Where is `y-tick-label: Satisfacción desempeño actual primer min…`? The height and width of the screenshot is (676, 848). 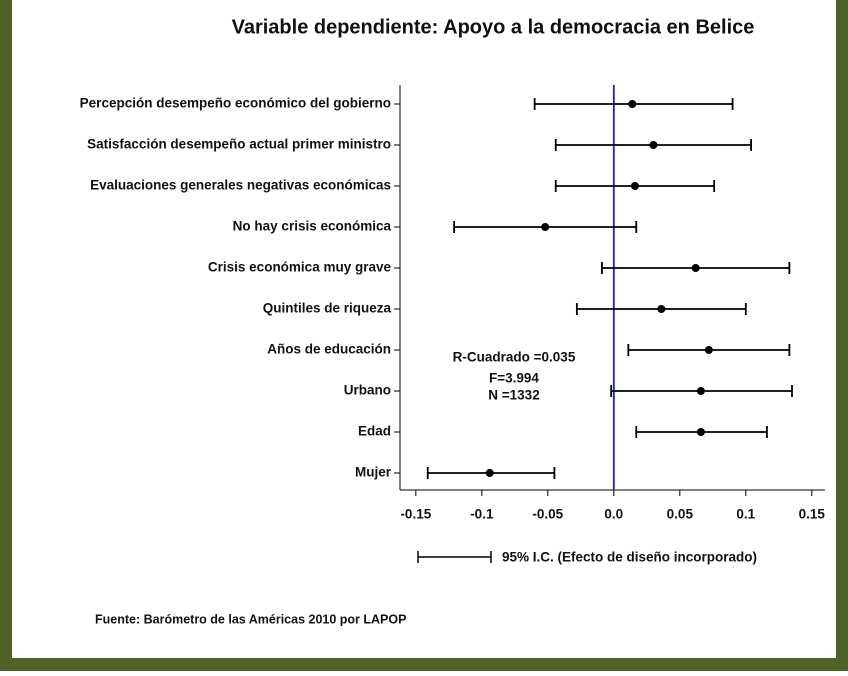 y-tick-label: Satisfacción desempeño actual primer min… is located at coordinates (239, 144).